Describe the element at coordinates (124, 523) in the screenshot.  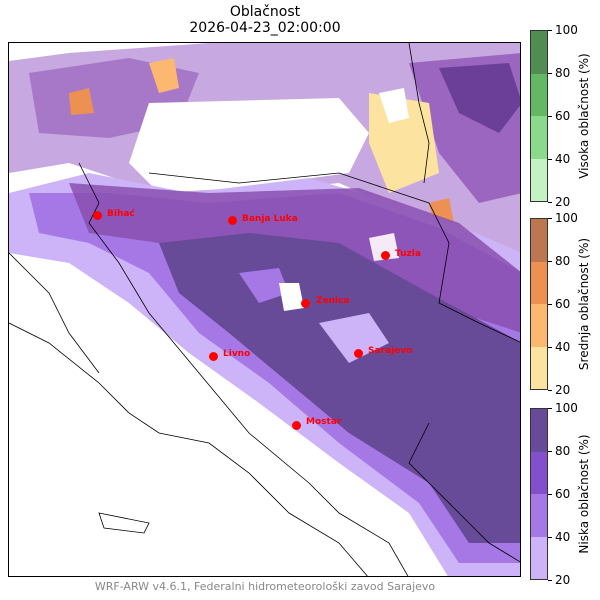
I see `island` at that location.